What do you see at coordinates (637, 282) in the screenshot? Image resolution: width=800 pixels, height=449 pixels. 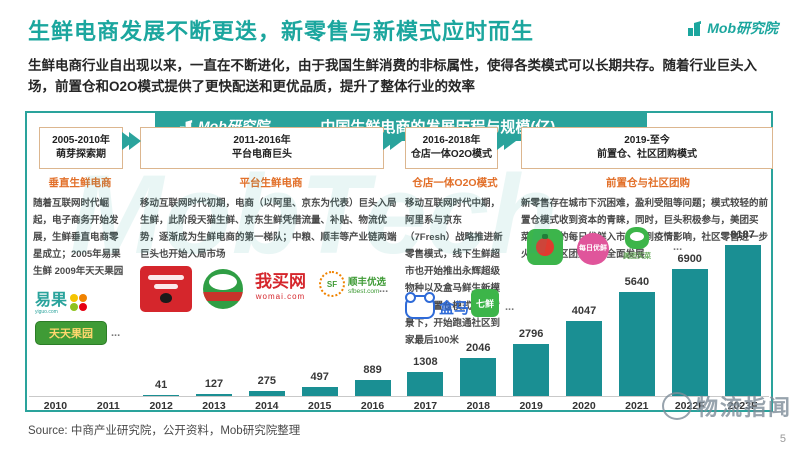 I see `bar-value-2021: 5640` at bounding box center [637, 282].